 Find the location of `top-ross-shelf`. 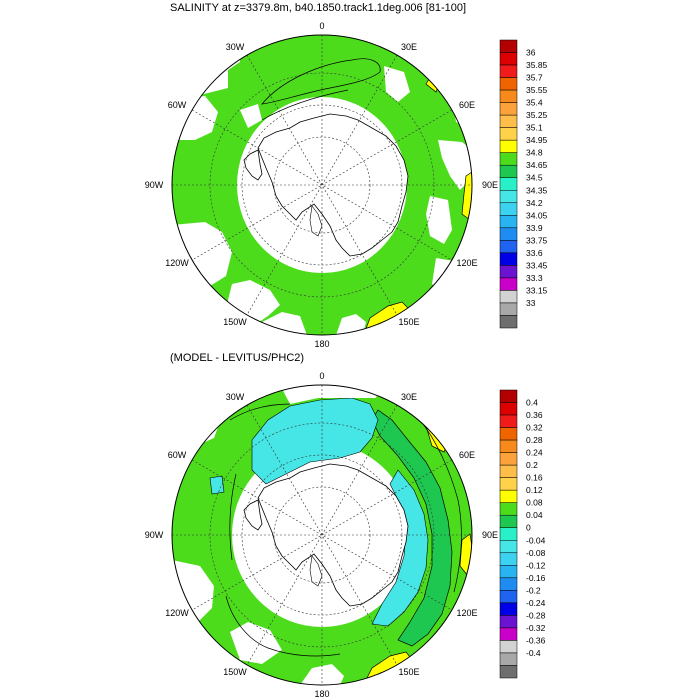

top-ross-shelf is located at coordinates (316, 221).